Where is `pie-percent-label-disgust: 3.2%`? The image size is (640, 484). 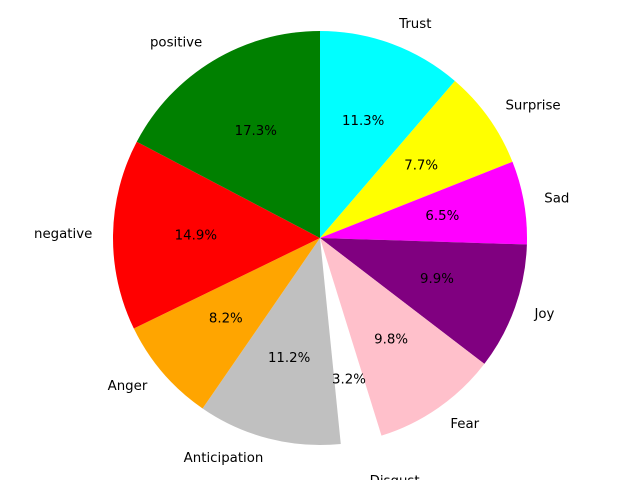 pie-percent-label-disgust: 3.2% is located at coordinates (349, 379).